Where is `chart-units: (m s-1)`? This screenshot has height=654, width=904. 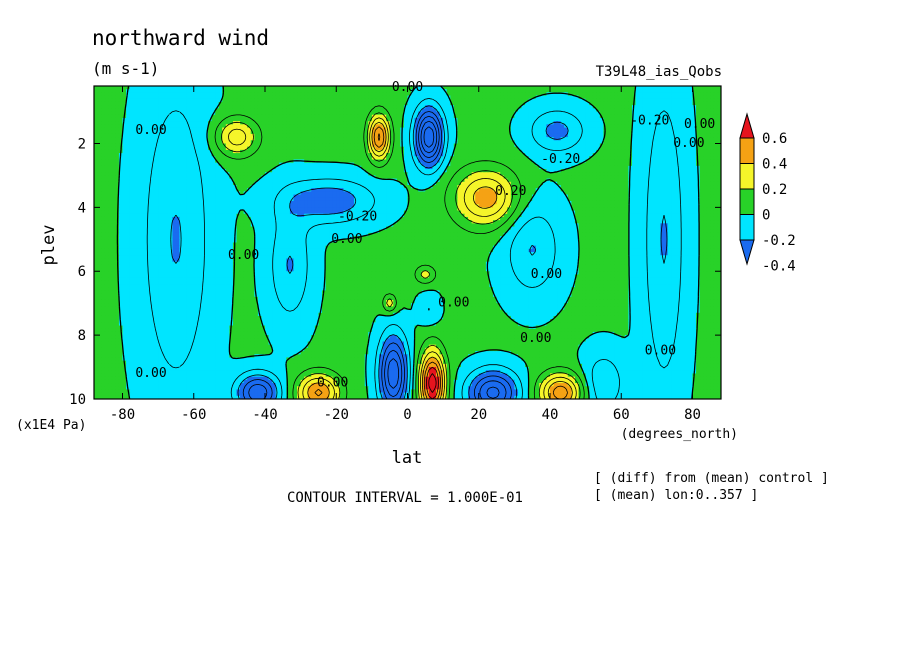 chart-units: (m s-1) is located at coordinates (125, 68).